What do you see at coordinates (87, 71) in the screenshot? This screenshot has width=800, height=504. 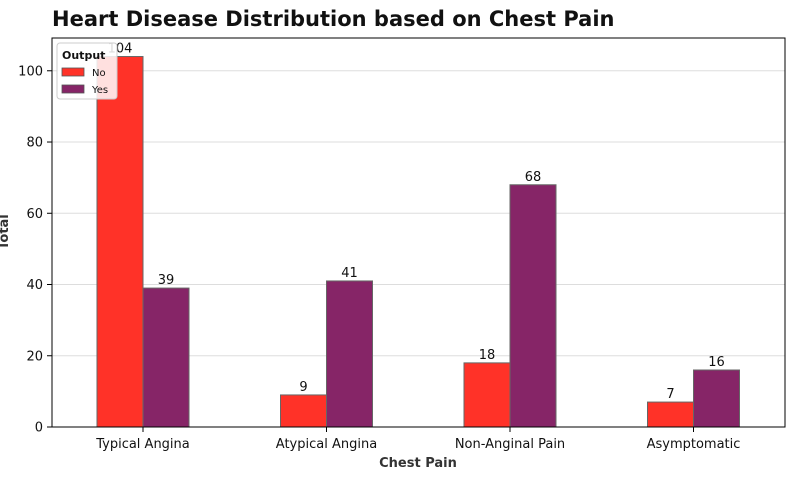 I see `legend: Output No Yes` at bounding box center [87, 71].